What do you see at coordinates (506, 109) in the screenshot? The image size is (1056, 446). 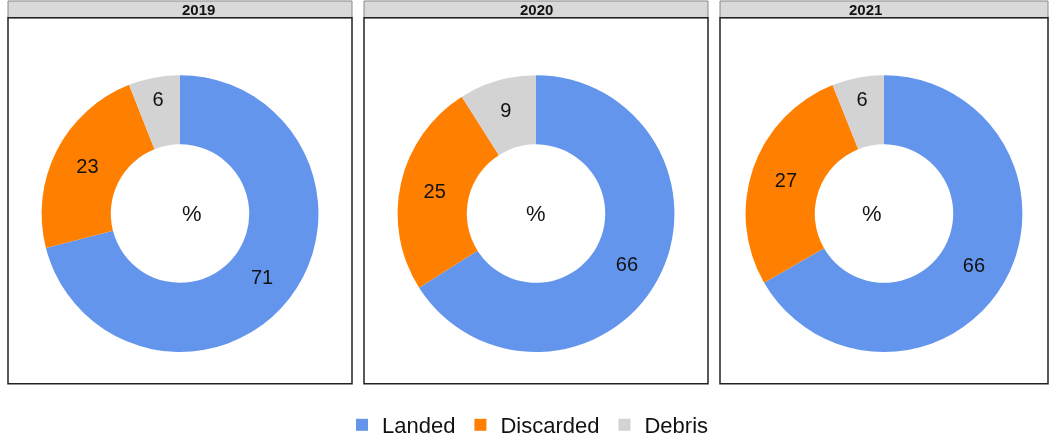 I see `data-label: 9` at bounding box center [506, 109].